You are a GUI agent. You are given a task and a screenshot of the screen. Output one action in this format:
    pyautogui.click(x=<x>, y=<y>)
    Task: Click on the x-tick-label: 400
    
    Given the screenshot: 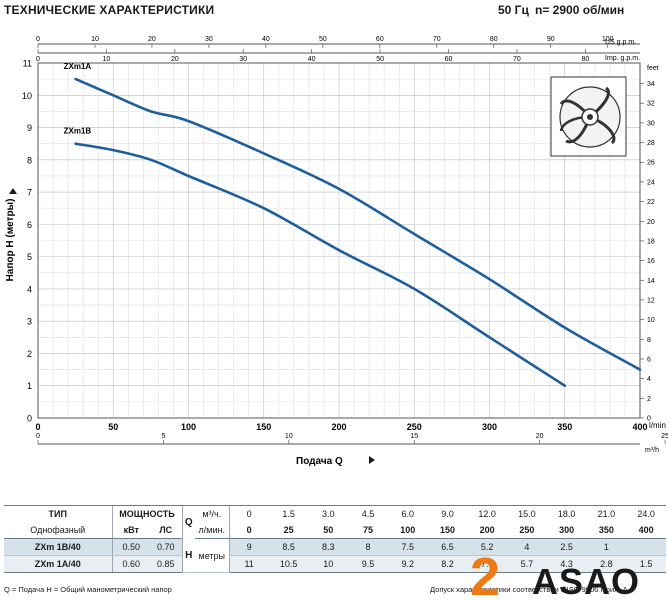 What is the action you would take?
    pyautogui.click(x=639, y=427)
    